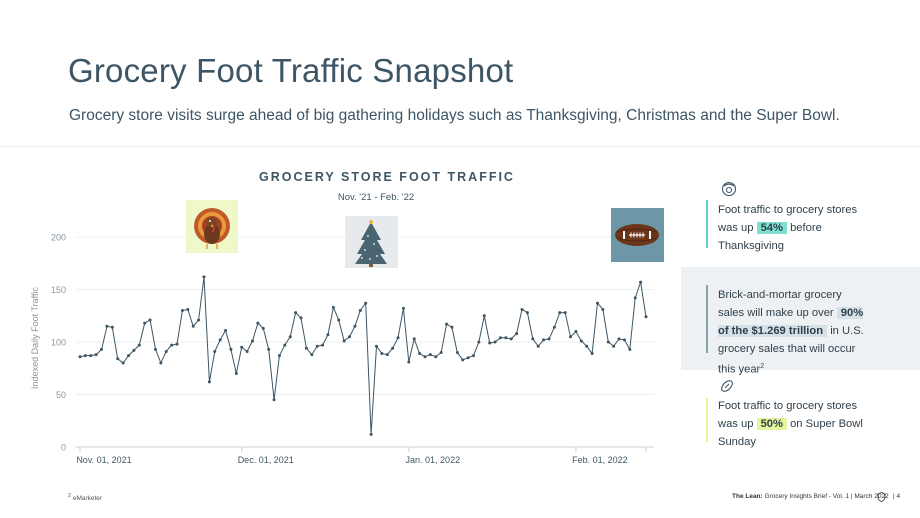 The width and height of the screenshot is (920, 518). Describe the element at coordinates (788, 415) in the screenshot. I see `superbowl-text-before: Foot traffic to grocery stores was up` at that location.